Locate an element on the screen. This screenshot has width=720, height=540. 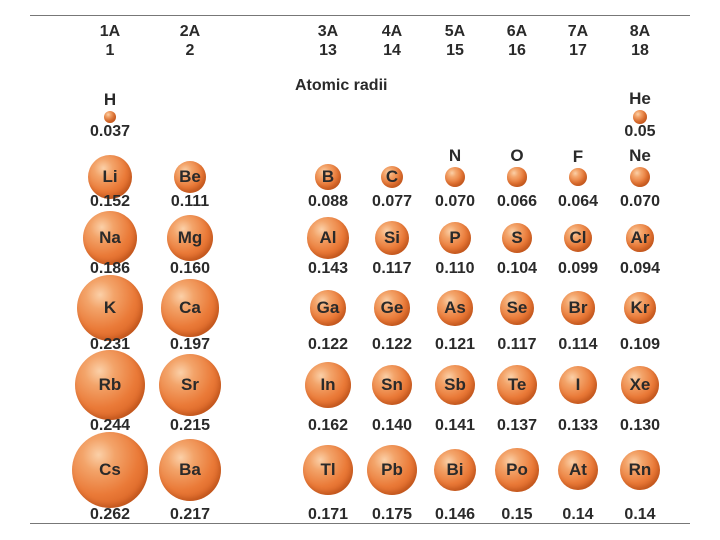
element-symbol: Sr is located at coordinates (190, 384).